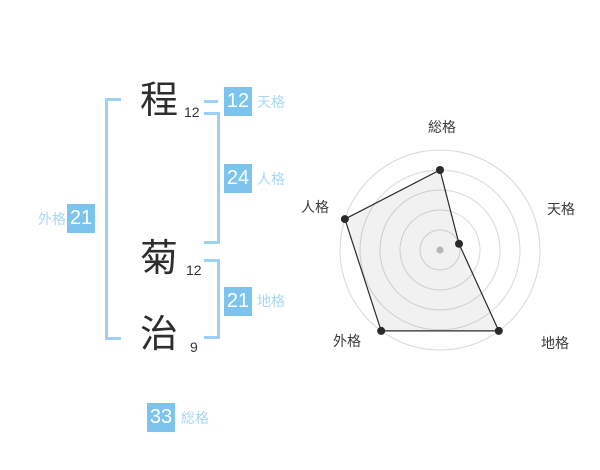 The width and height of the screenshot is (600, 470). I want to click on radar-axis-label: 地格, so click(555, 343).